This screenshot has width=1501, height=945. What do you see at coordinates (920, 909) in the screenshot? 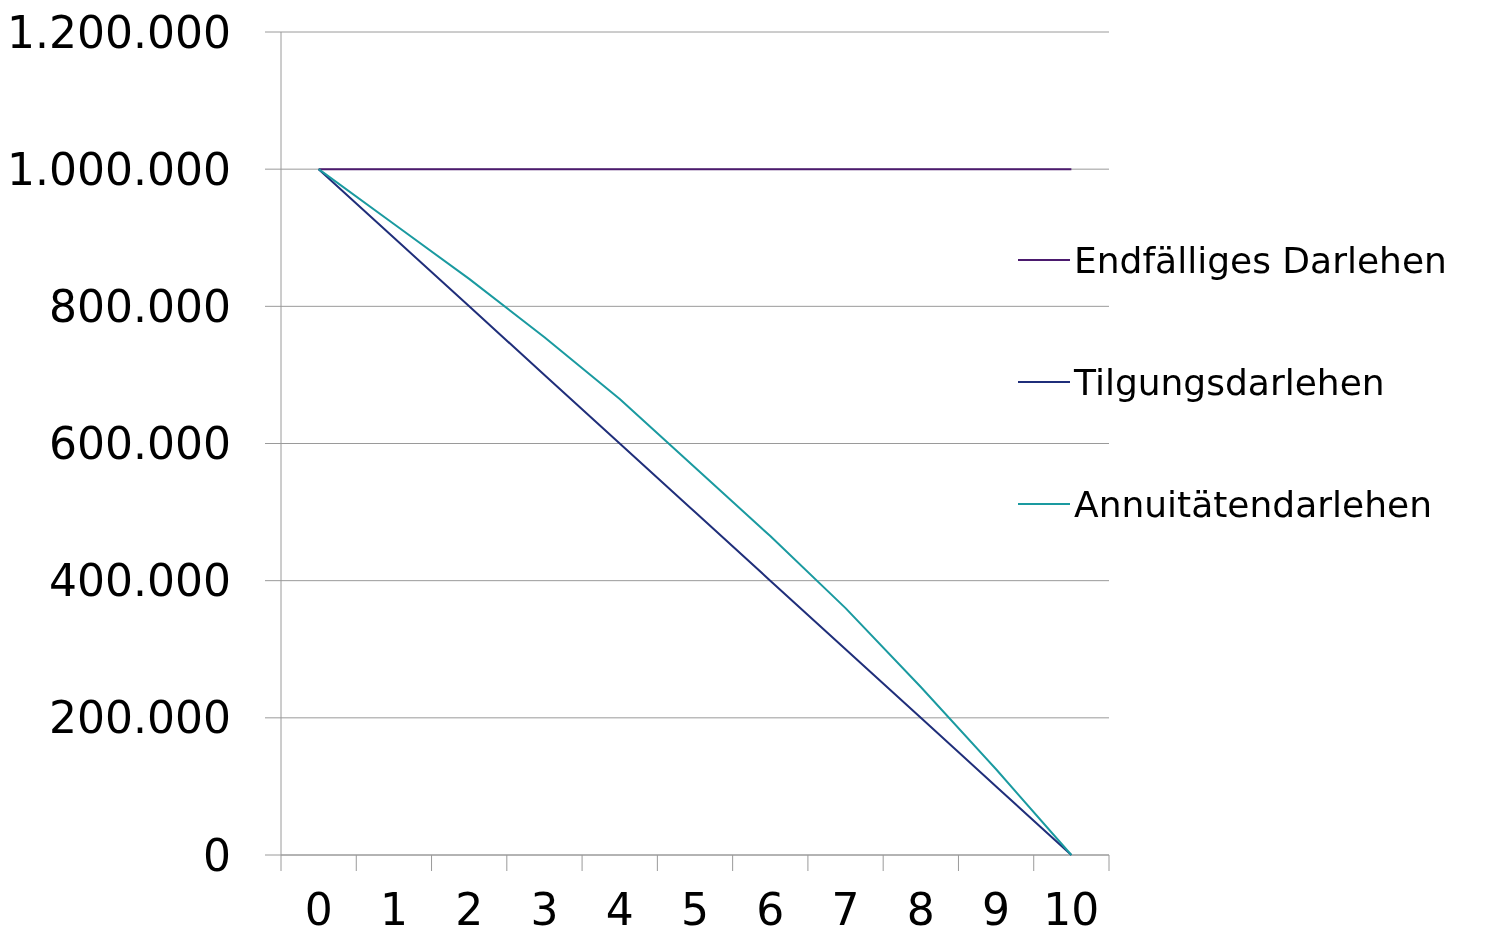
I see `x-tick-label: 8` at bounding box center [920, 909].